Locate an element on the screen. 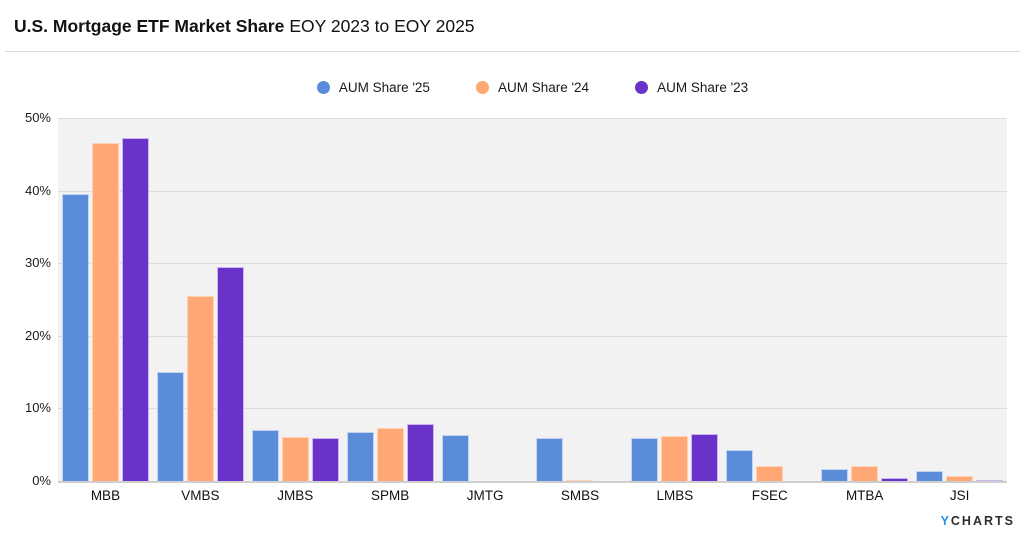 This screenshot has width=1024, height=536. bar-group-mtba is located at coordinates (864, 299).